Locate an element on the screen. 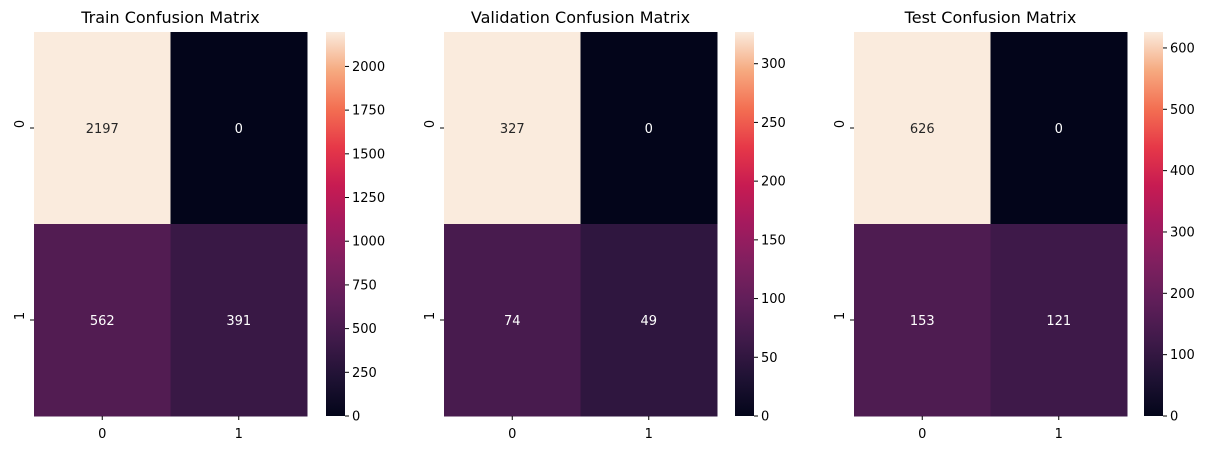 This screenshot has width=1210, height=451. cell-value-label-1-0: 562 is located at coordinates (102, 321).